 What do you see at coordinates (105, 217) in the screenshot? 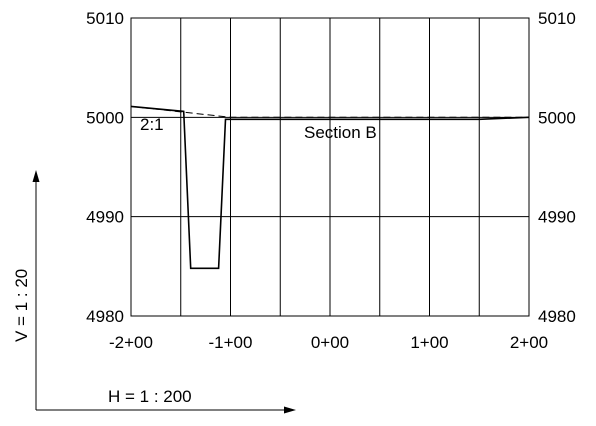
I see `y-tick-label-left: 4990` at bounding box center [105, 217].